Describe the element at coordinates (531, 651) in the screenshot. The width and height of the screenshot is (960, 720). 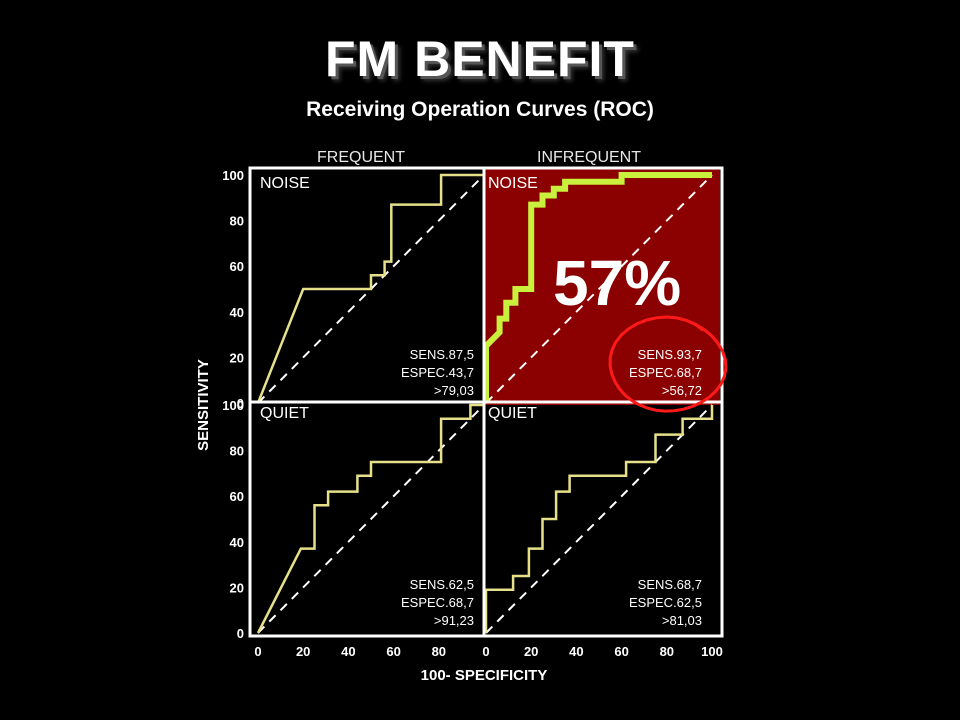
I see `x-tick-infrequent-20: 20` at that location.